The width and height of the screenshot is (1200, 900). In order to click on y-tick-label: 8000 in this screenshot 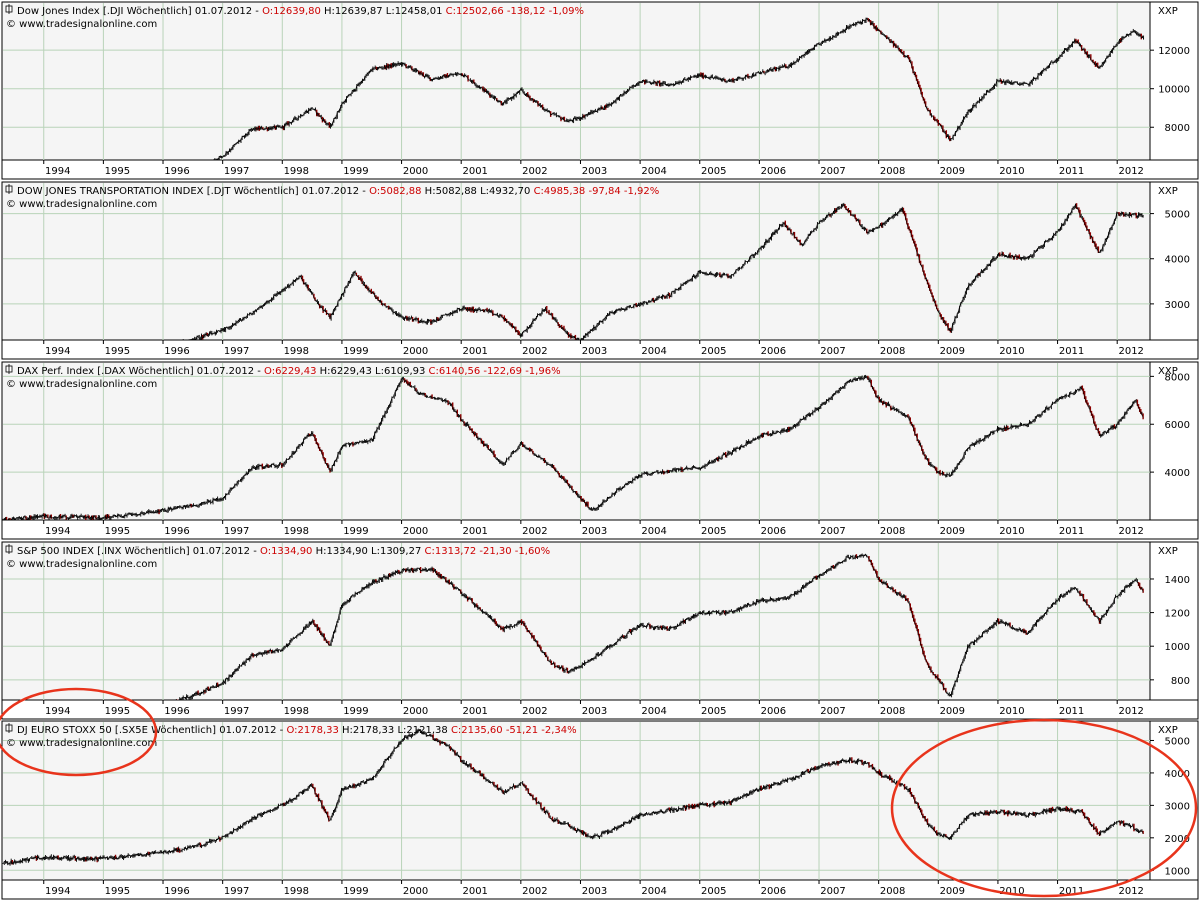, I will do `click(1177, 128)`.